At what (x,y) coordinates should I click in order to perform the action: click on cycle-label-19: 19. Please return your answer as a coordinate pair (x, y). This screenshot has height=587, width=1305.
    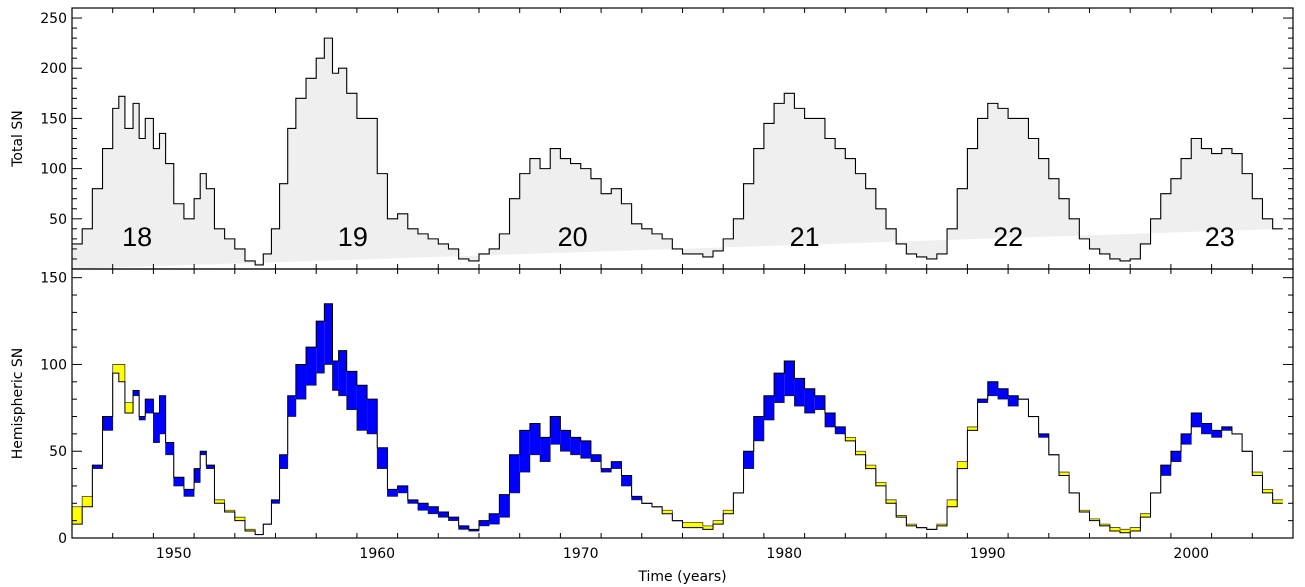
    Looking at the image, I should click on (353, 237).